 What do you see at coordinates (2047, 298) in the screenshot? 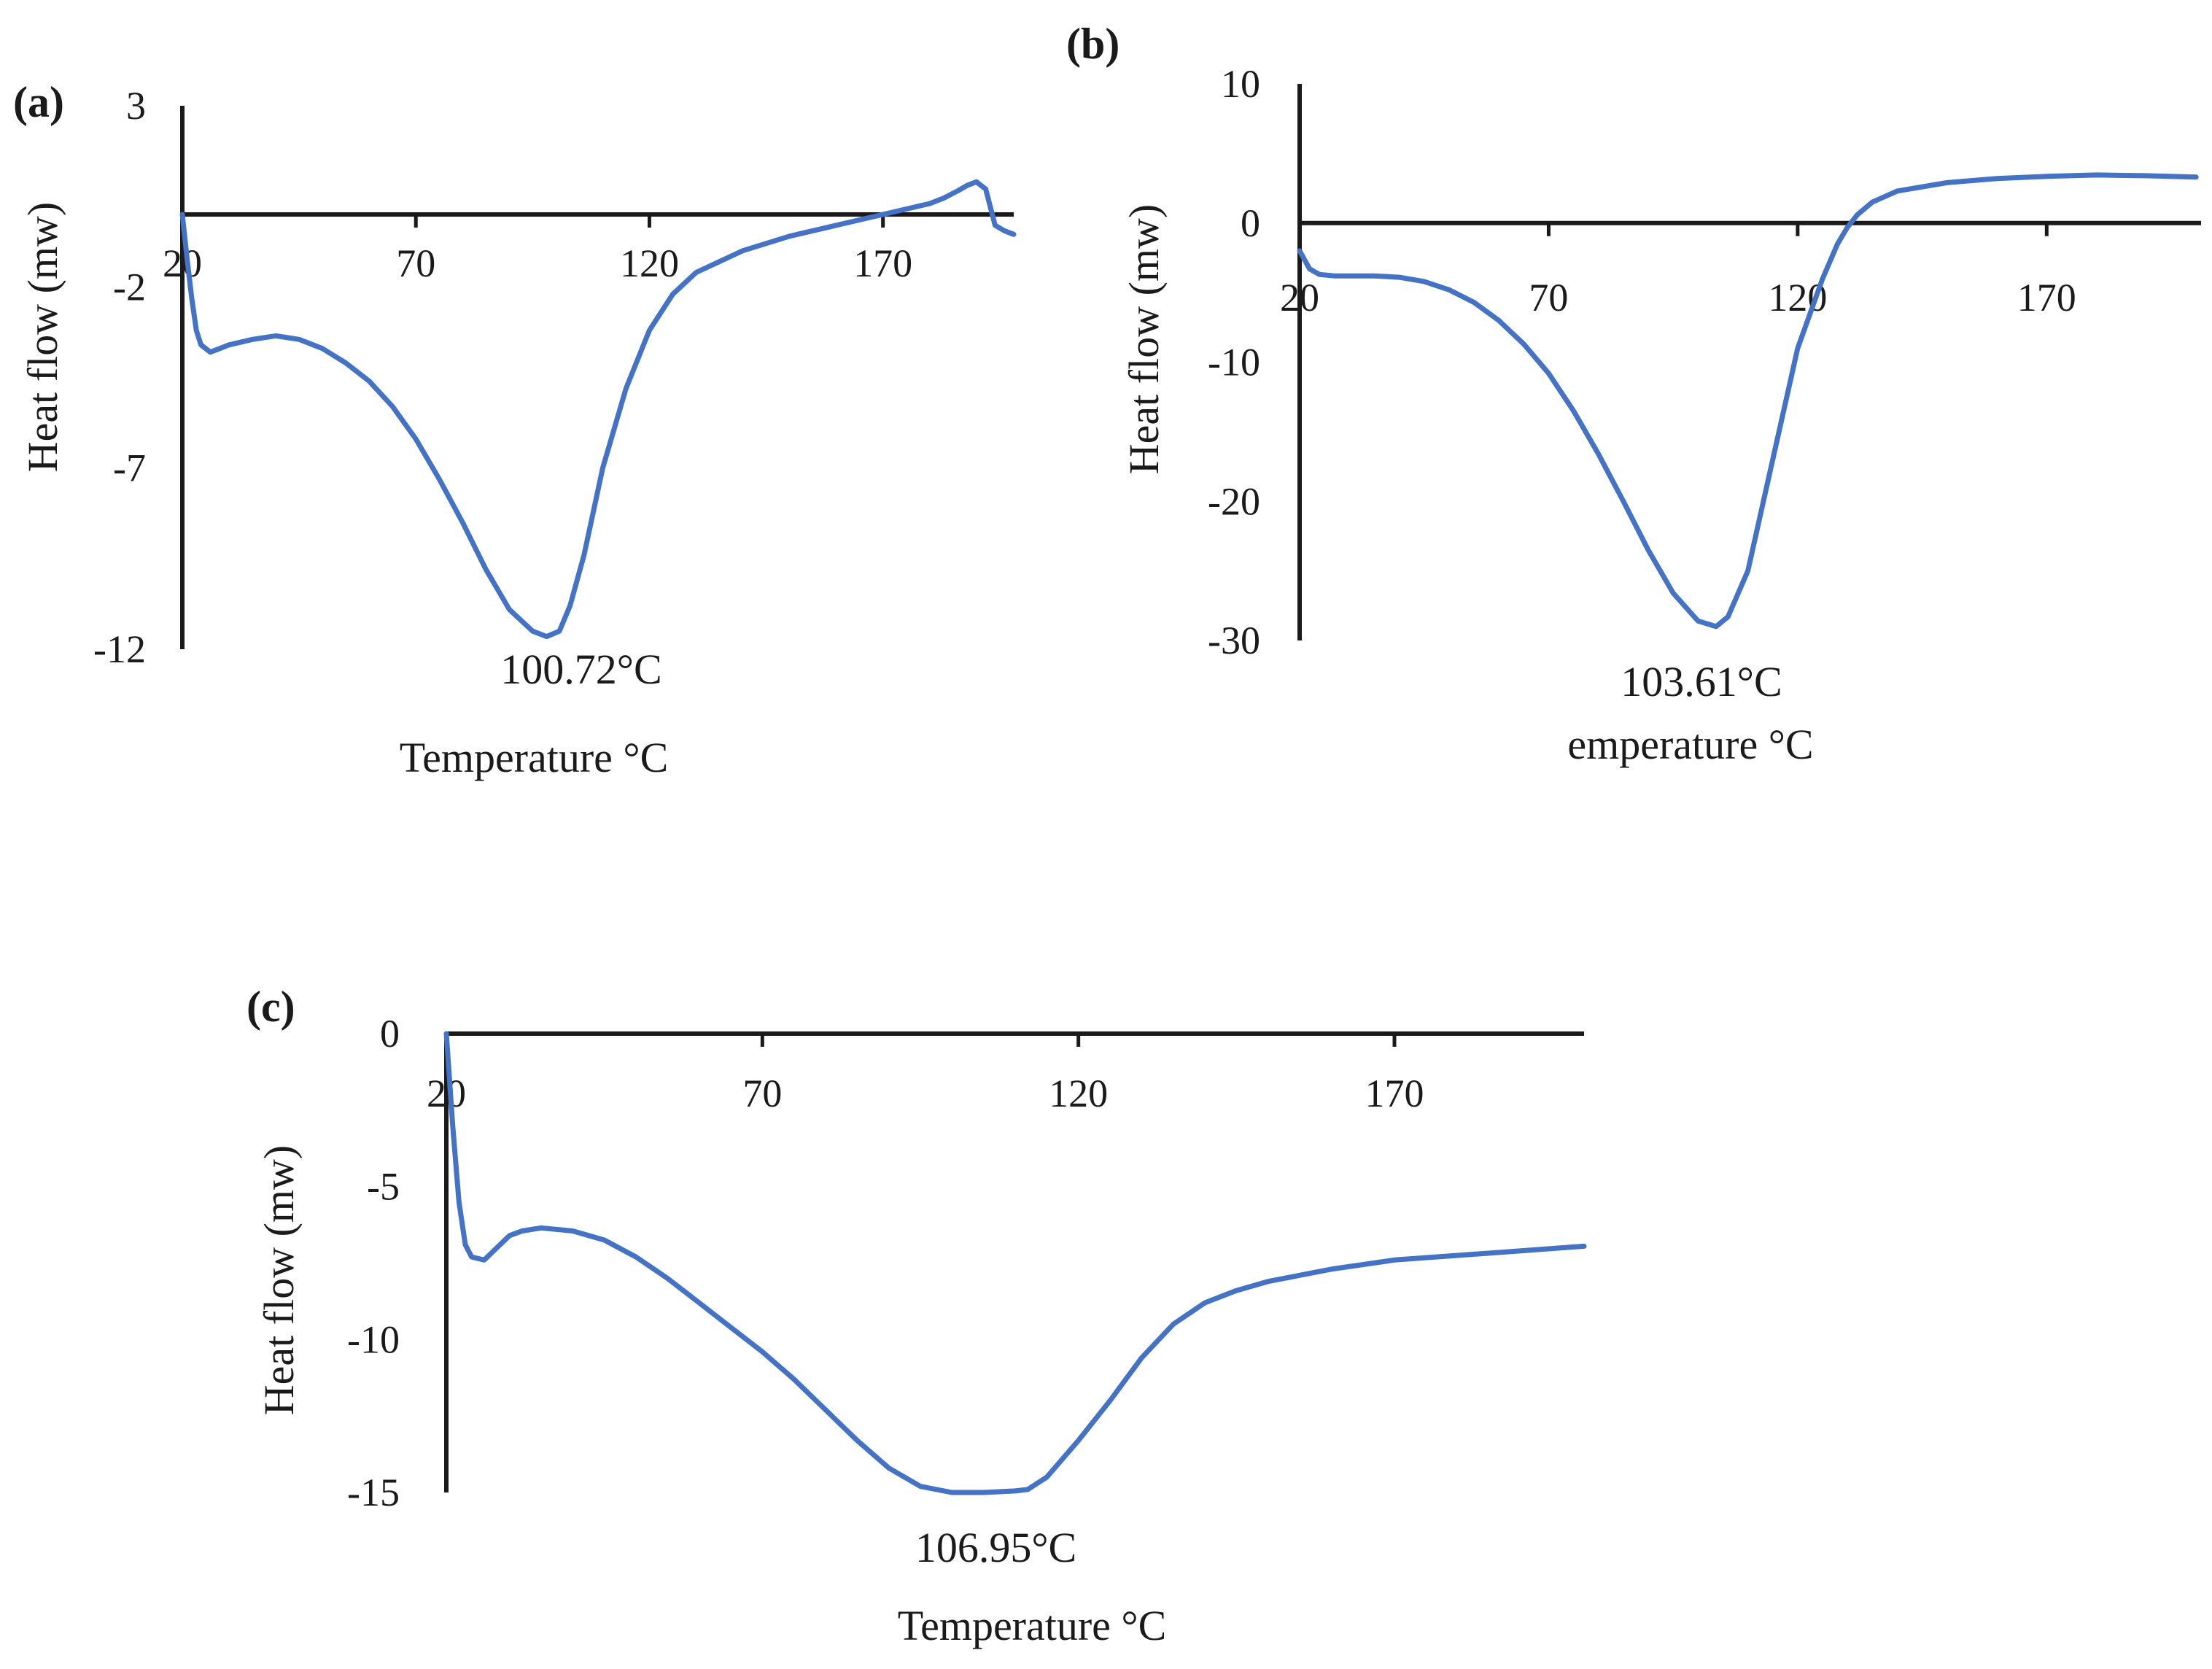
I see `panel-b-x-tick-label: 170` at bounding box center [2047, 298].